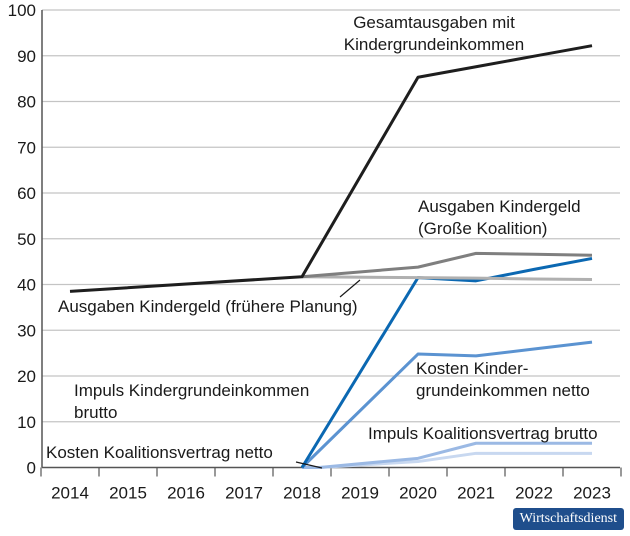 Image resolution: width=630 pixels, height=536 pixels. What do you see at coordinates (434, 22) in the screenshot?
I see `series-label-gesamt: Gesamtausgaben mit` at bounding box center [434, 22].